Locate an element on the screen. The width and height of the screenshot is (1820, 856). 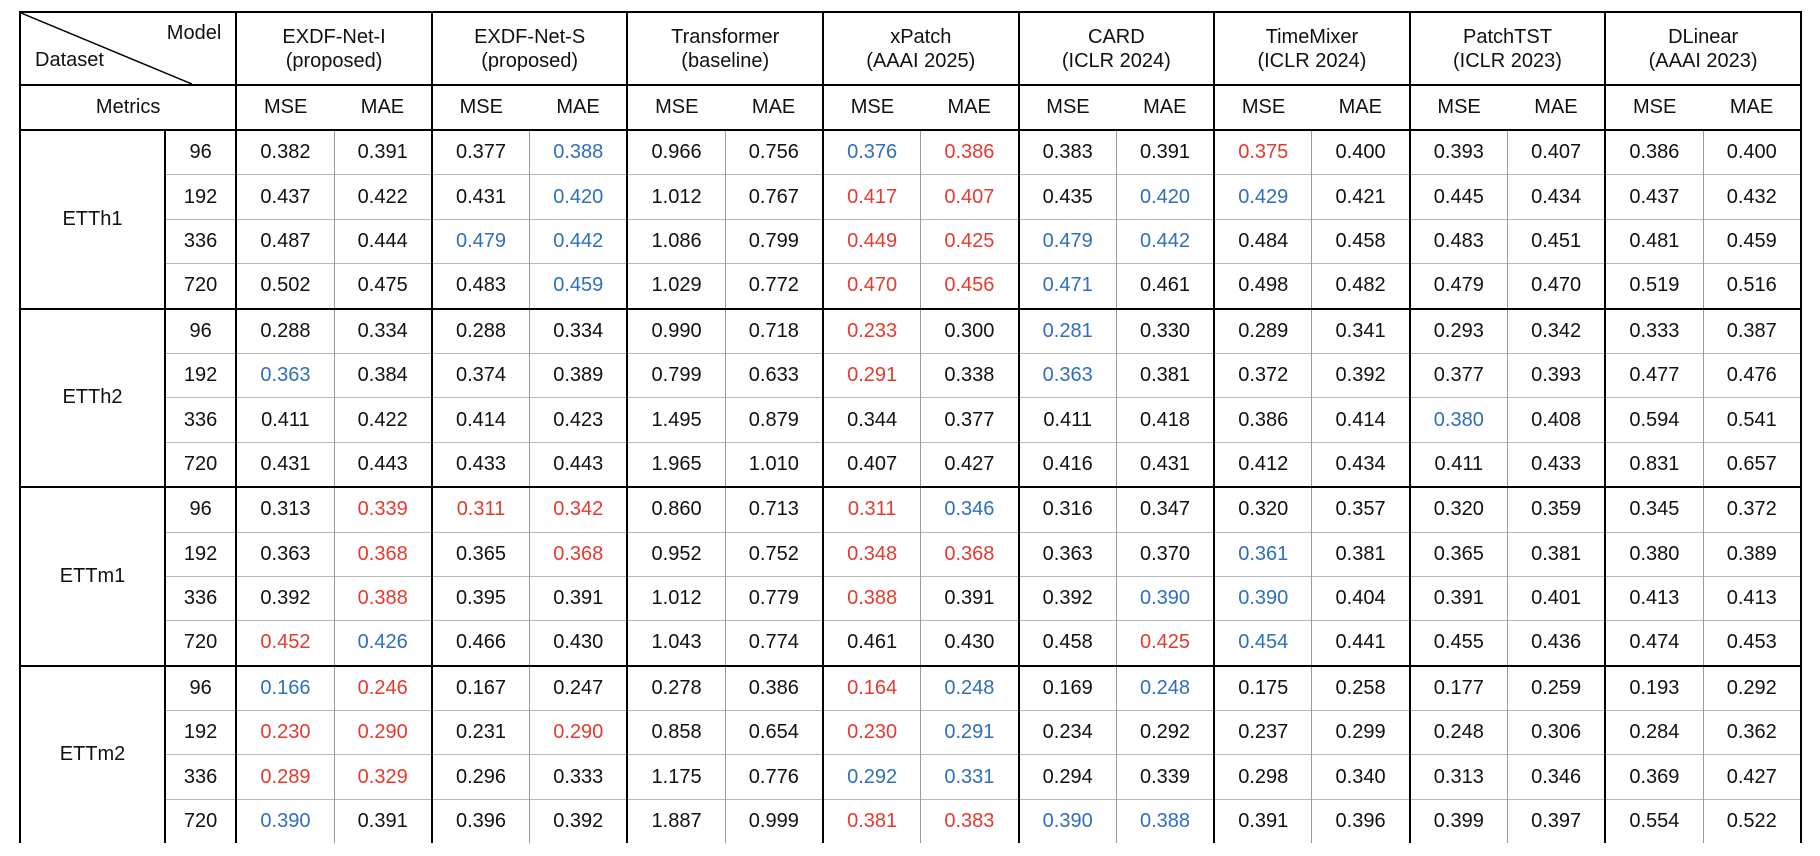
metric-value: 0.231 is located at coordinates (480, 732).